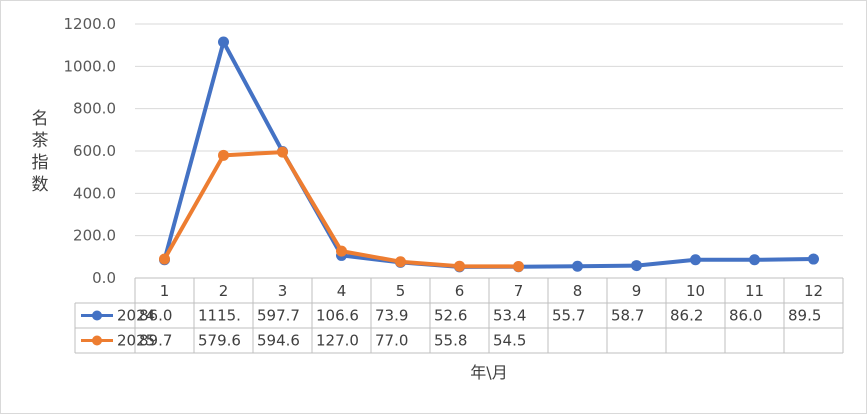  What do you see at coordinates (391, 316) in the screenshot?
I see `table-value: 73.9` at bounding box center [391, 316].